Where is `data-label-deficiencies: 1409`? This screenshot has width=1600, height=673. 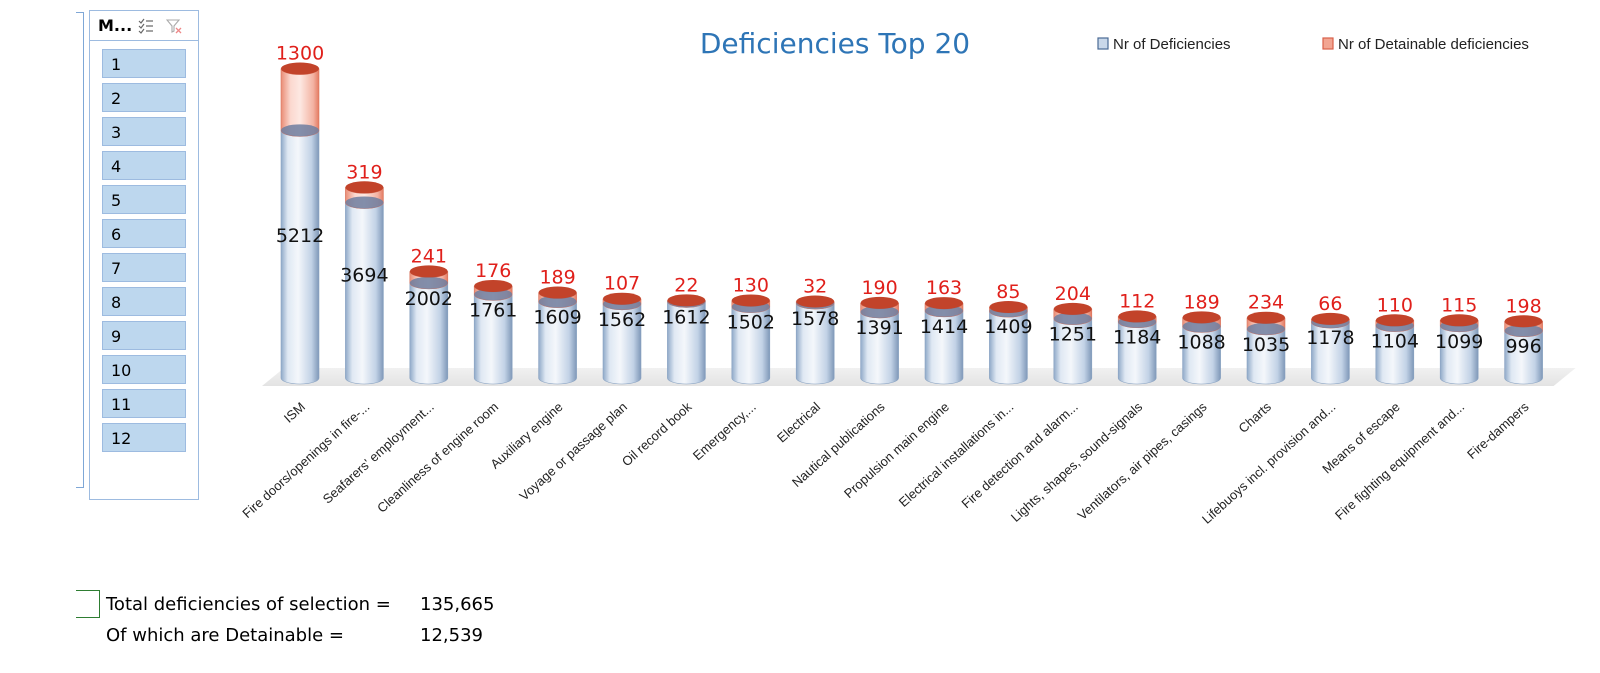
data-label-deficiencies: 1409 is located at coordinates (1008, 327).